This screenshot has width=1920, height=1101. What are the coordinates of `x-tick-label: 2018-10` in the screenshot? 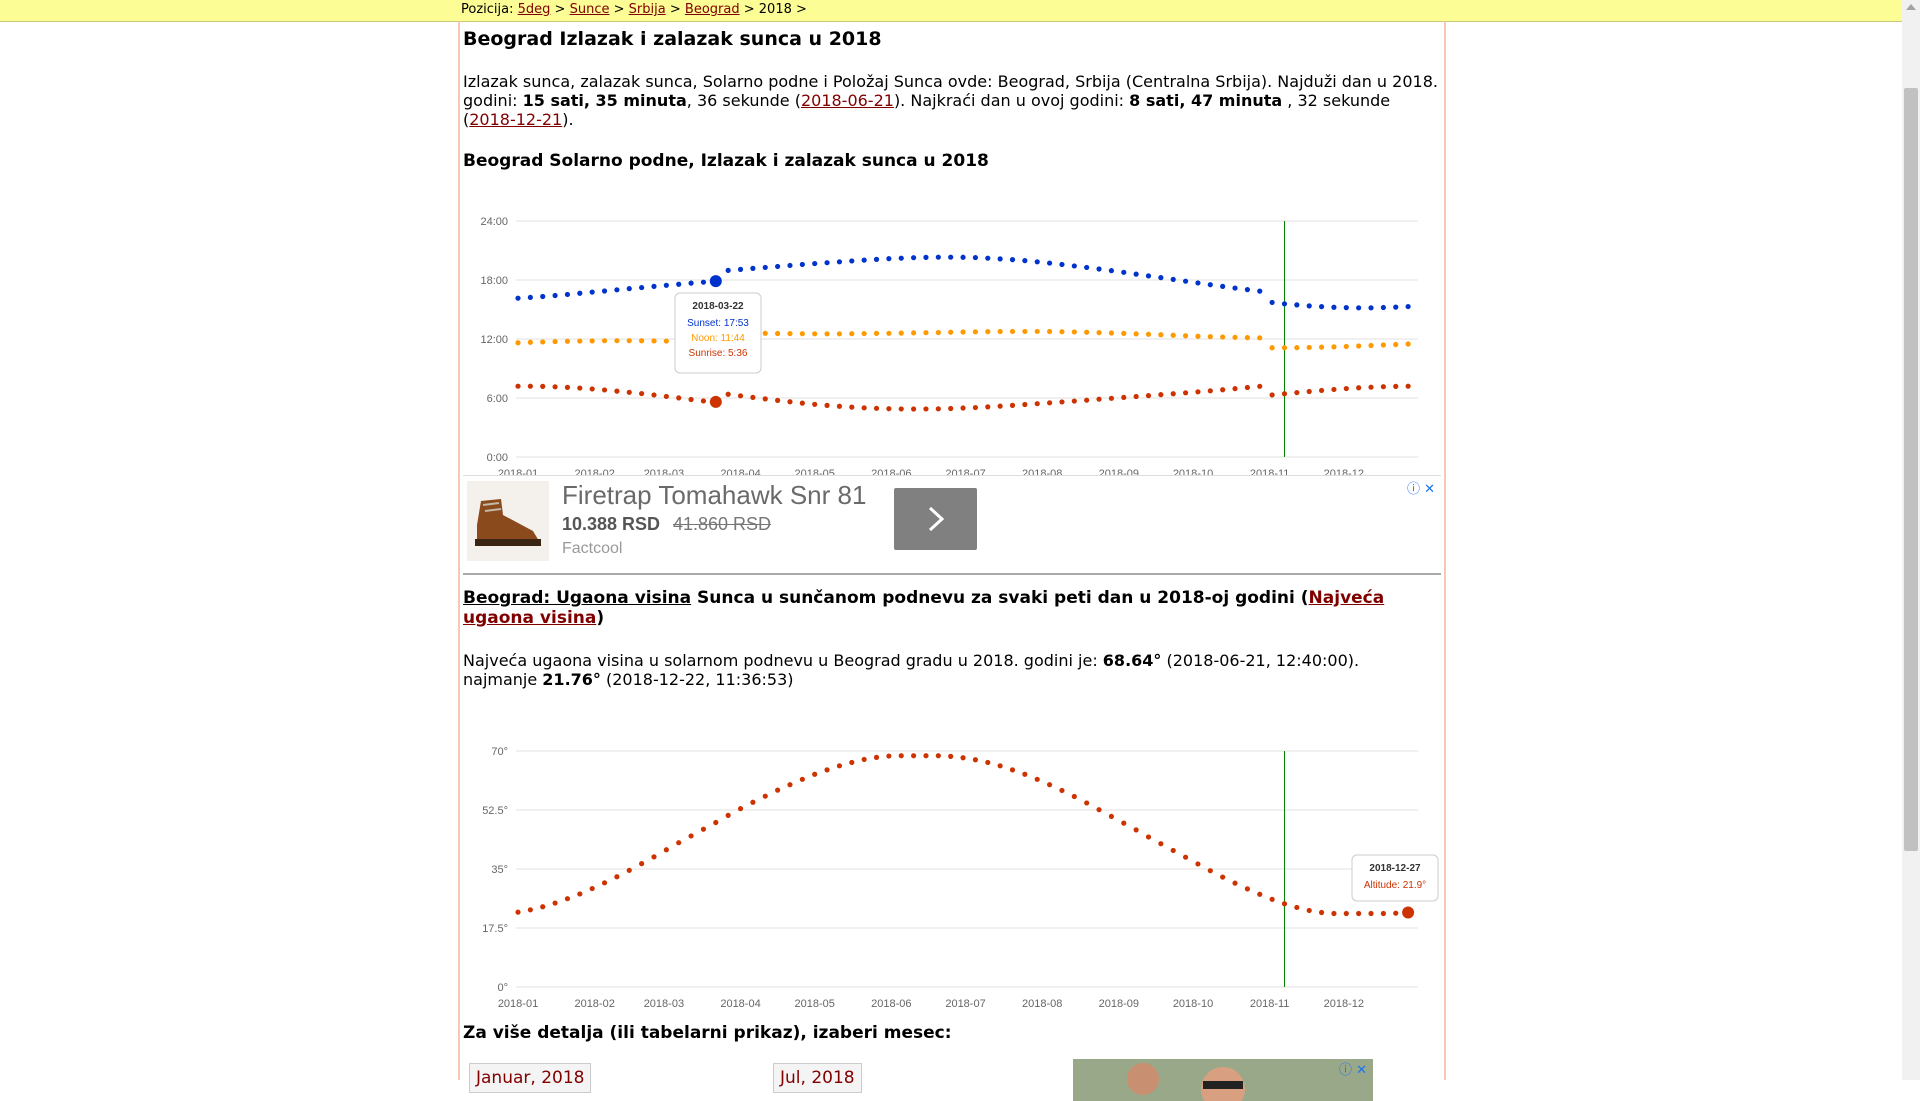 It's located at (1193, 1004).